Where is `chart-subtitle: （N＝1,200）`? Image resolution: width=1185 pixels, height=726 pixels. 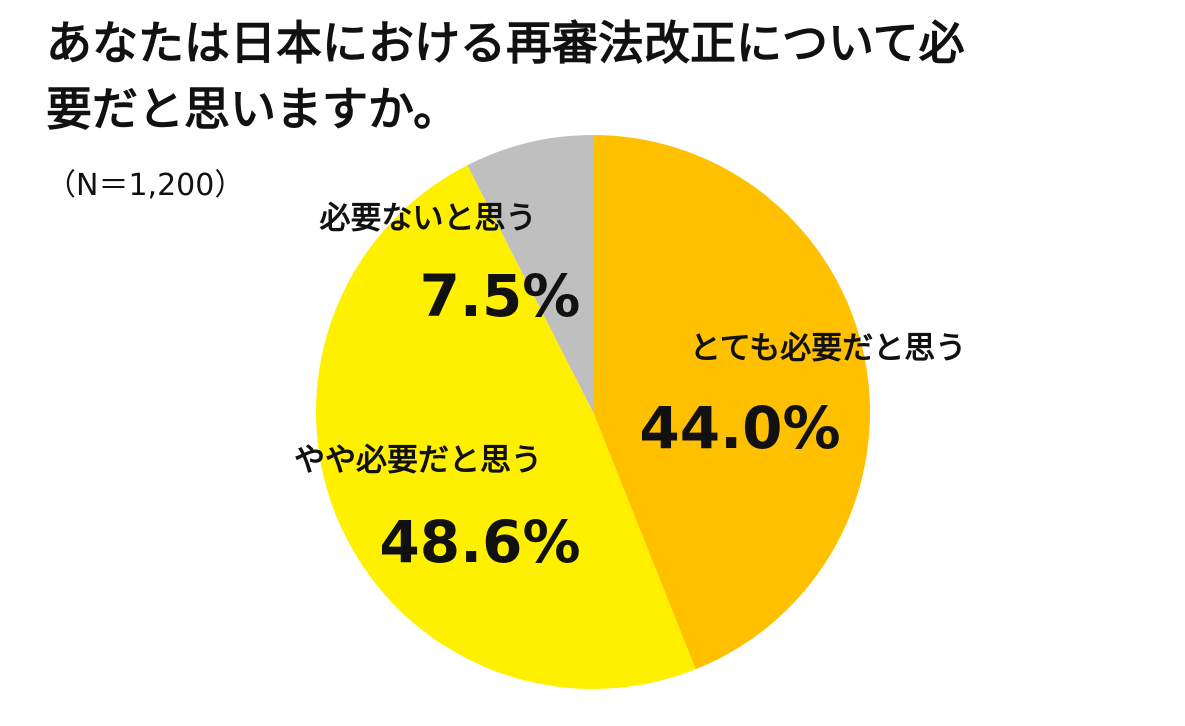
chart-subtitle: （N＝1,200） is located at coordinates (145, 185).